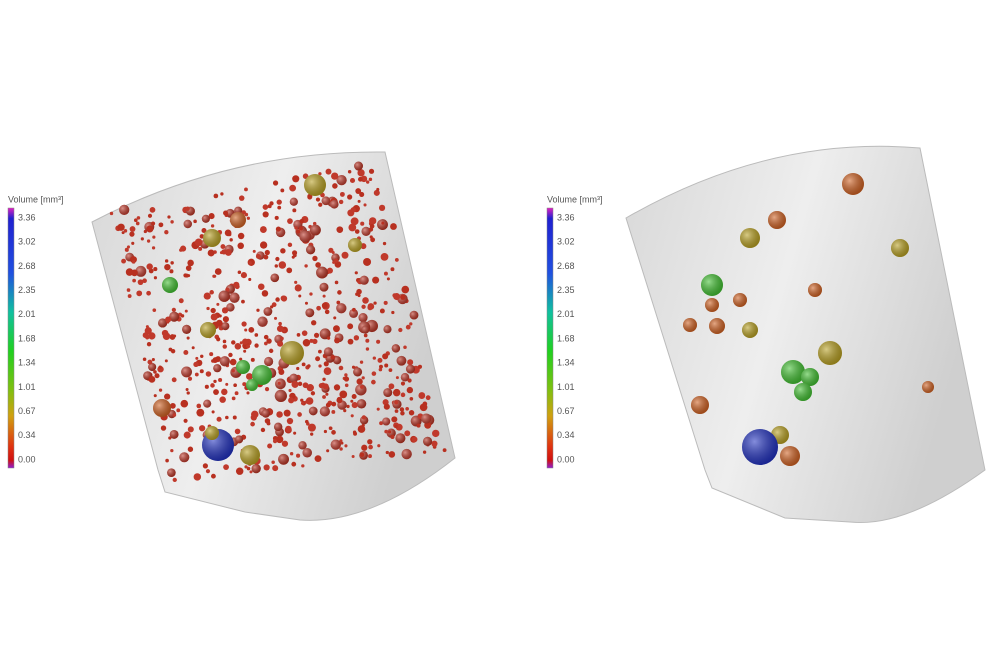  I want to click on legend-title: Volume [mm³], so click(575, 199).